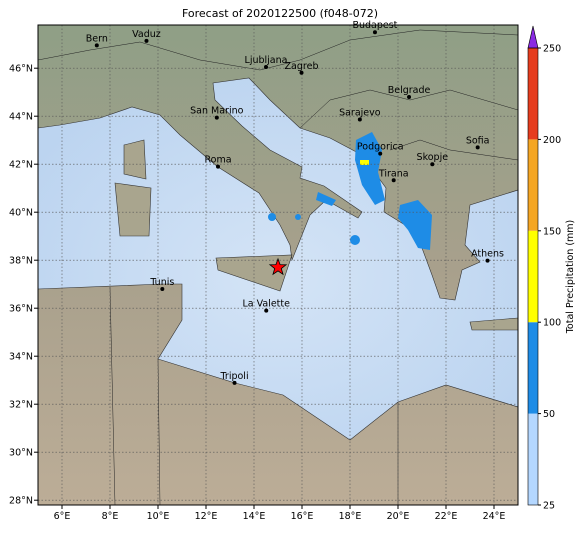 The height and width of the screenshot is (533, 586). What do you see at coordinates (350, 516) in the screenshot?
I see `lon-tick-label: 18°E` at bounding box center [350, 516].